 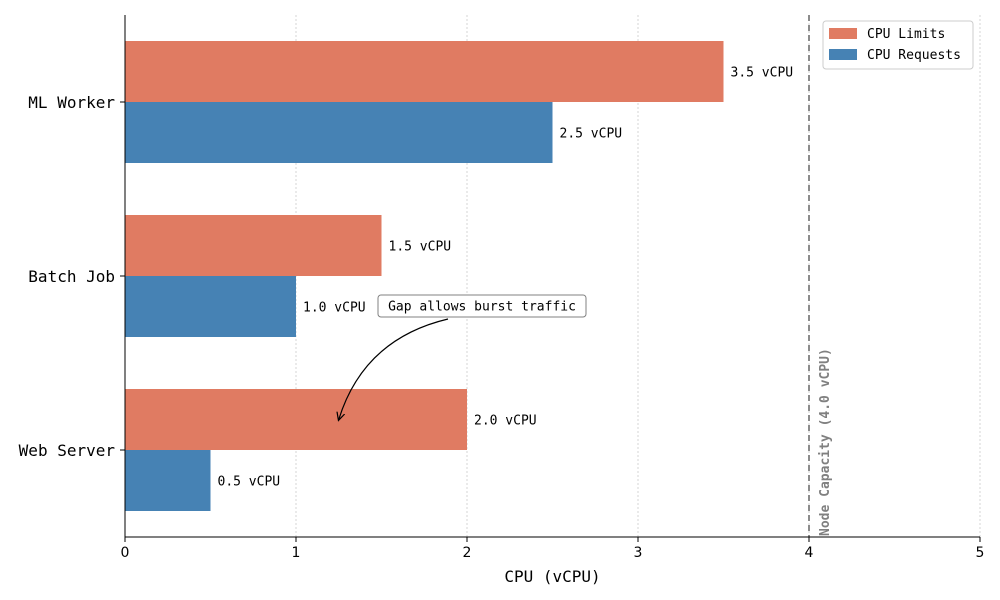 I want to click on annotation-box, so click(x=482, y=306).